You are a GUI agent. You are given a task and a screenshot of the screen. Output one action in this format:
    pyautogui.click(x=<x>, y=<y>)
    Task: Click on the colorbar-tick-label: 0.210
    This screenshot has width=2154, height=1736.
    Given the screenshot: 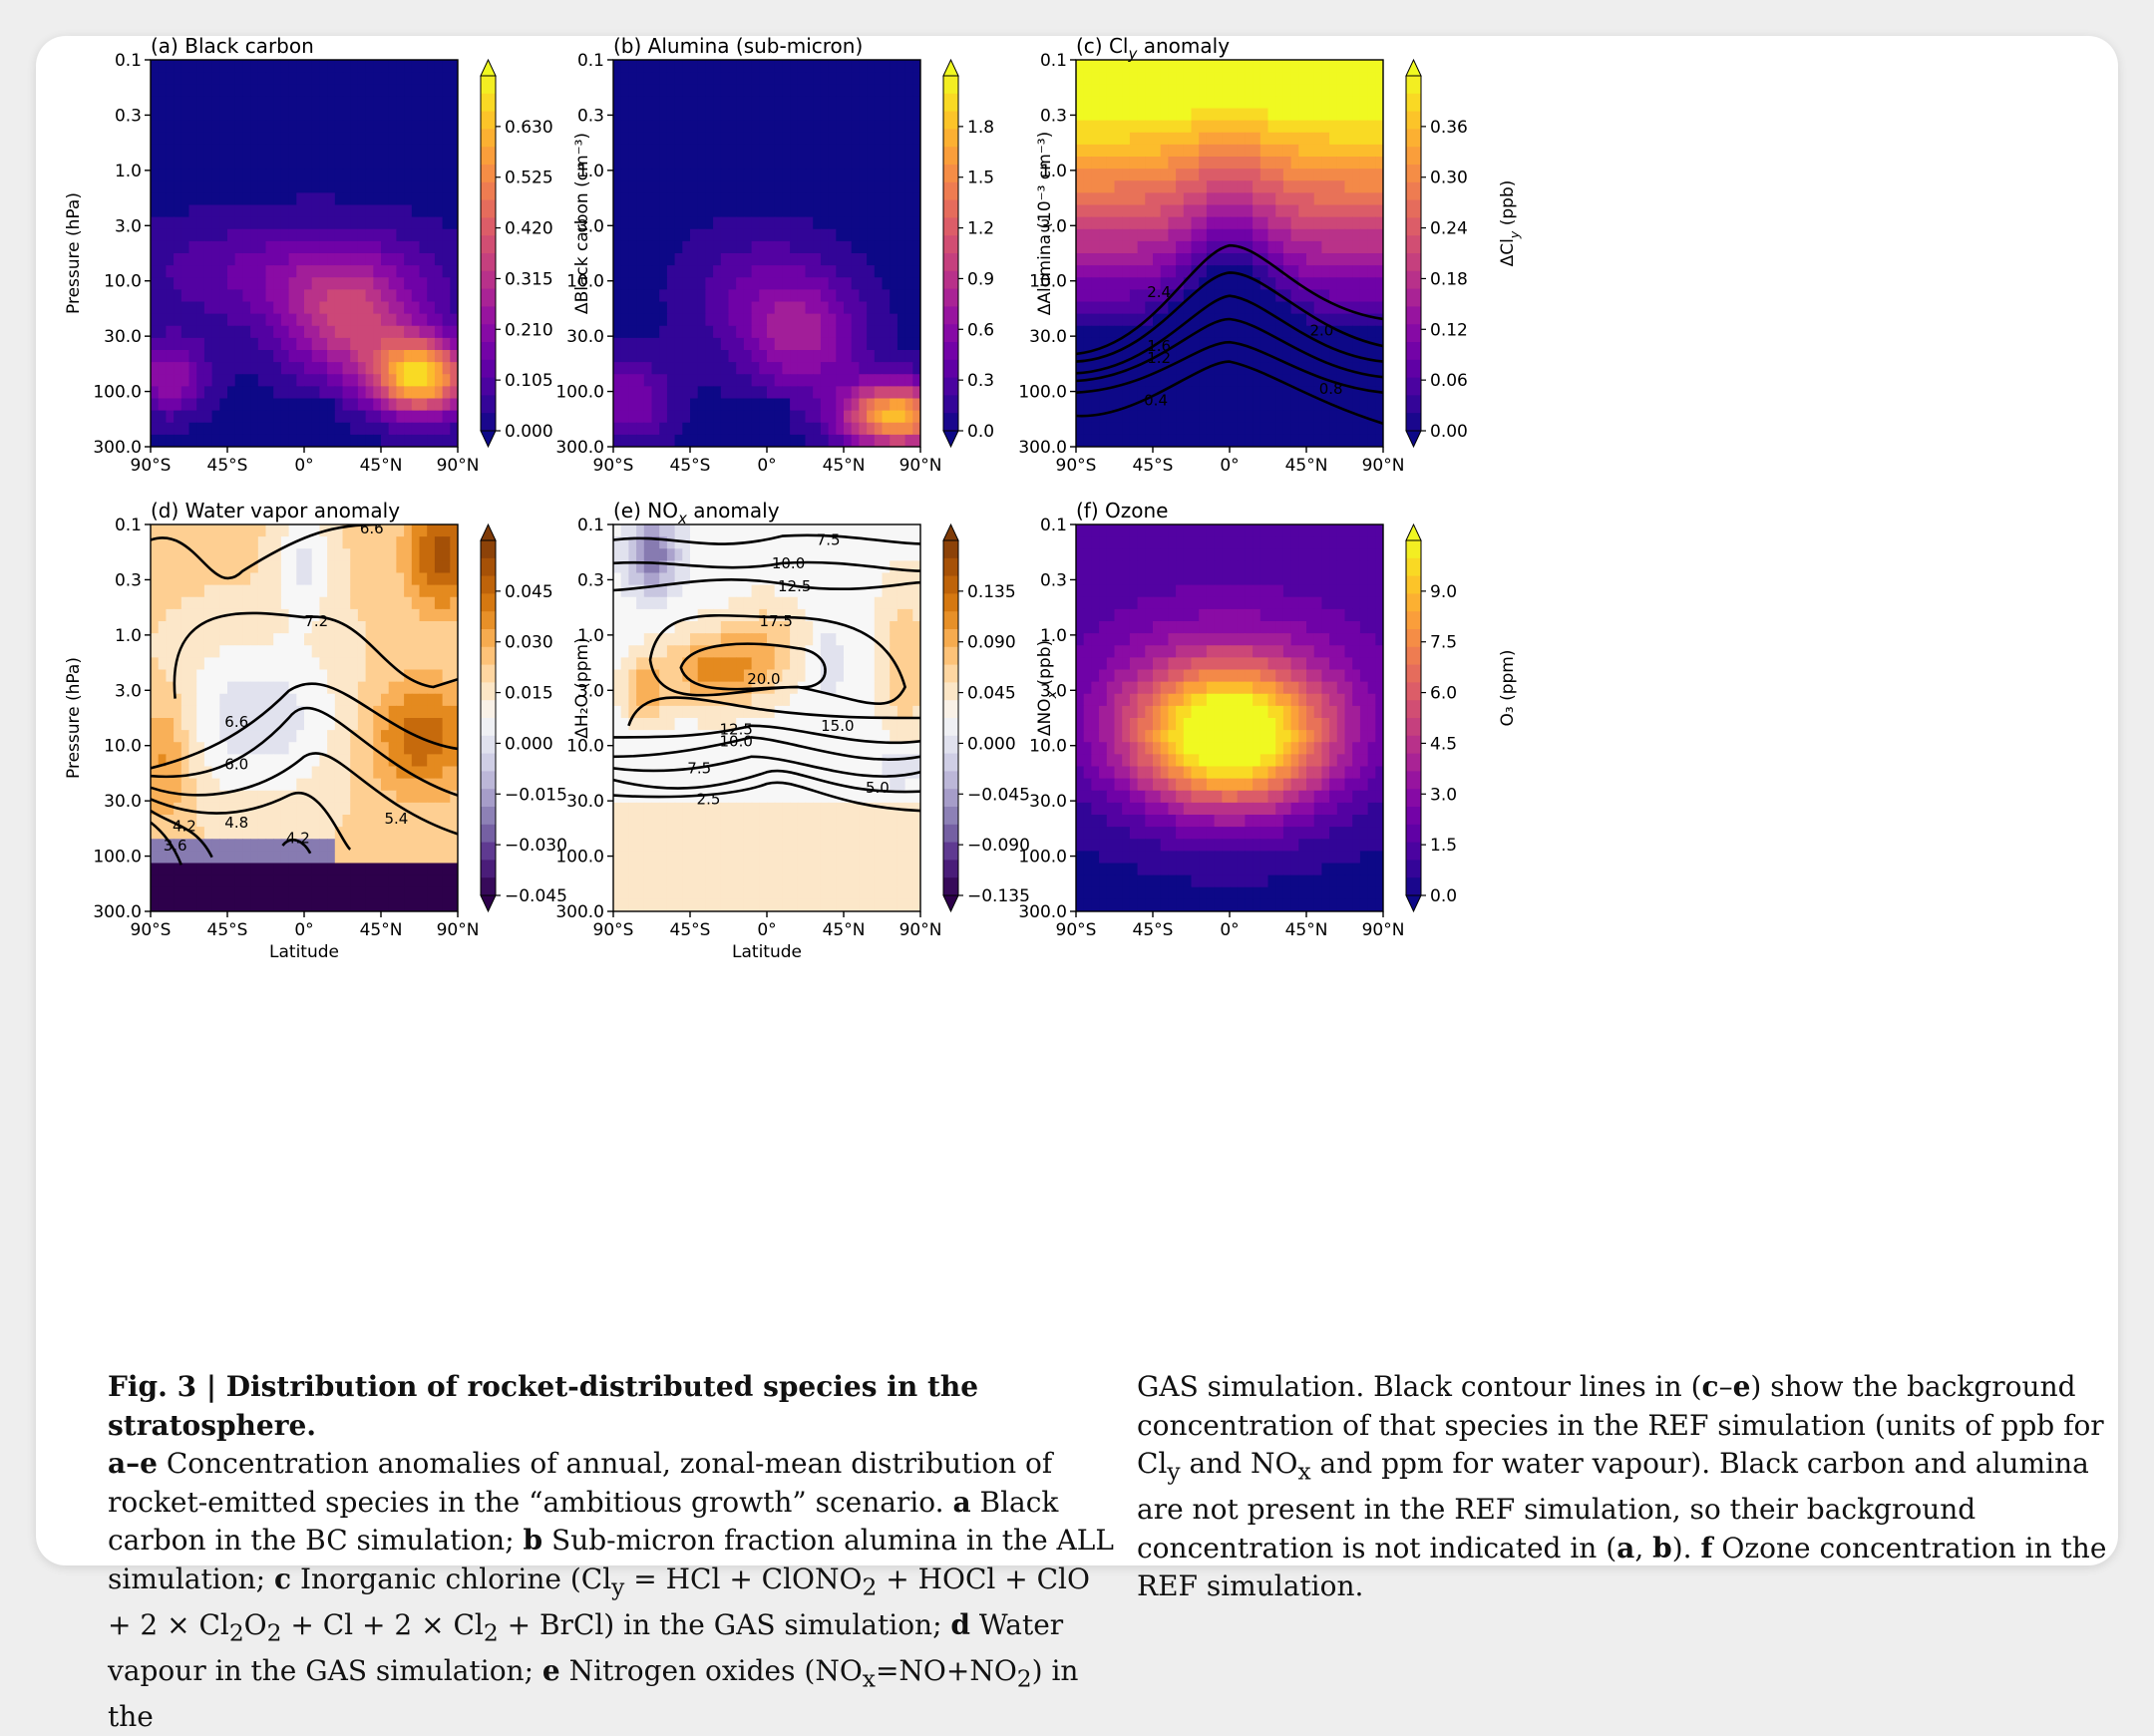 What is the action you would take?
    pyautogui.click(x=529, y=330)
    